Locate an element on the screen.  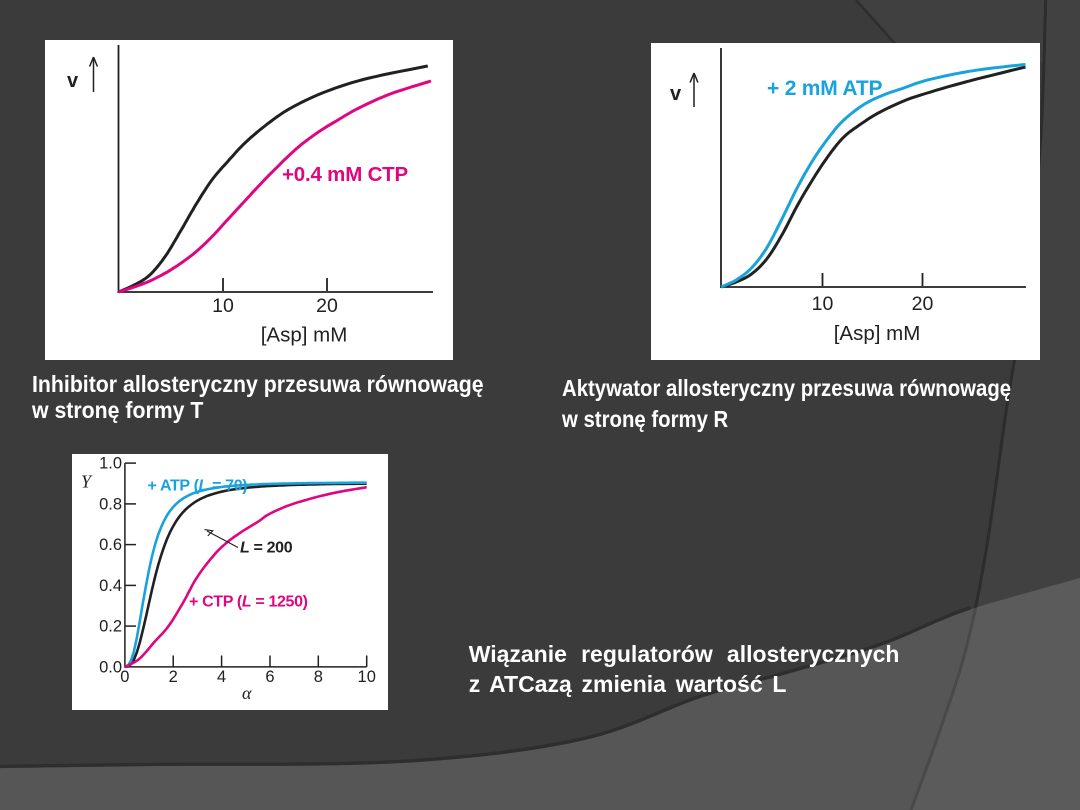
svg-text: Y is located at coordinates (87, 482).